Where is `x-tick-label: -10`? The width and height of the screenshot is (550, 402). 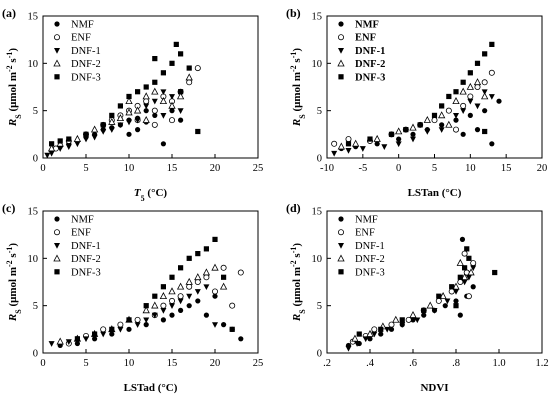 x-tick-label: -10 is located at coordinates (327, 168).